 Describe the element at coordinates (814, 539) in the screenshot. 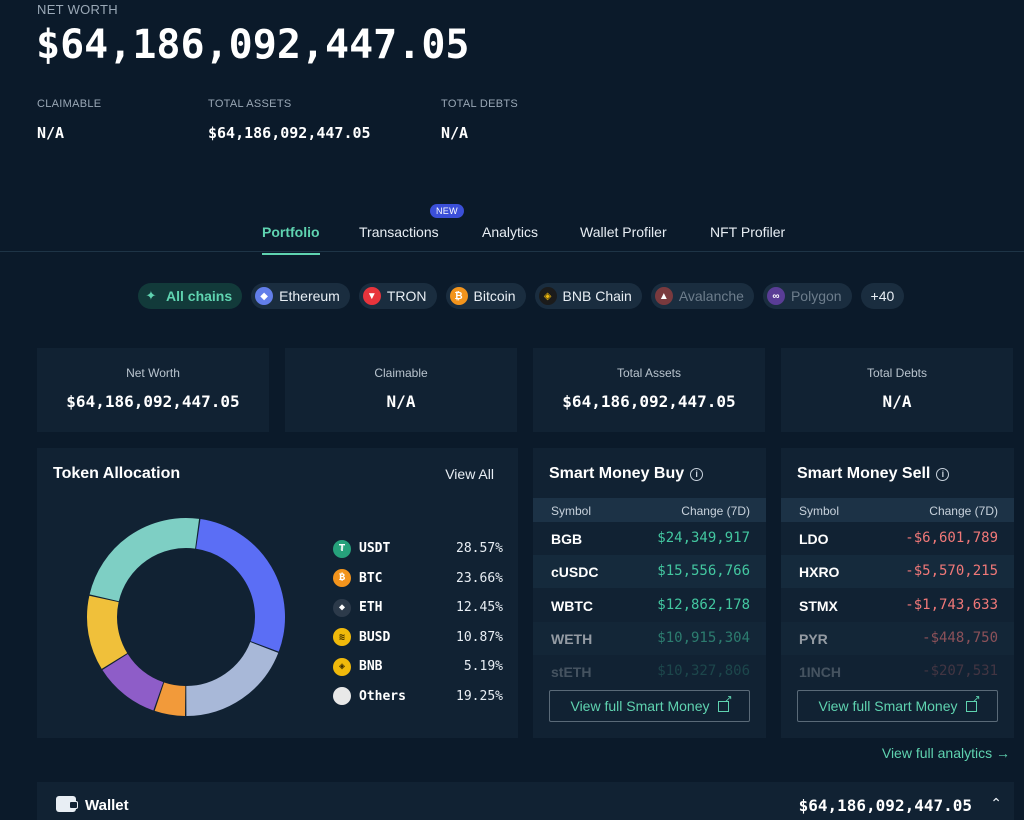

I see `row-symbol: LDO` at that location.